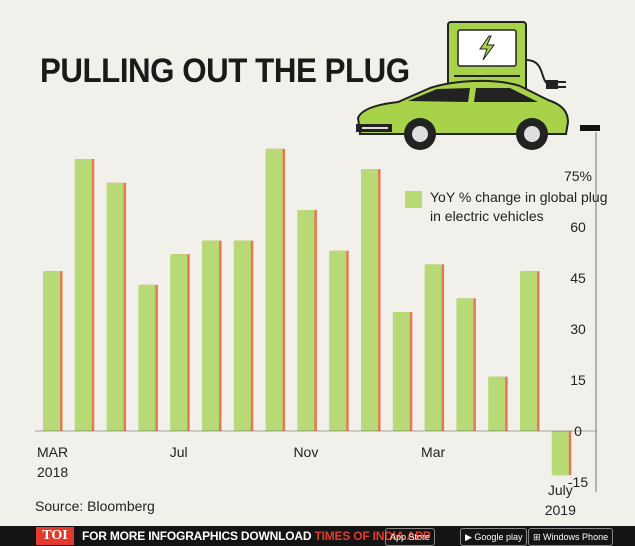 The height and width of the screenshot is (546, 635). I want to click on bar-apr-2019, so click(465, 364).